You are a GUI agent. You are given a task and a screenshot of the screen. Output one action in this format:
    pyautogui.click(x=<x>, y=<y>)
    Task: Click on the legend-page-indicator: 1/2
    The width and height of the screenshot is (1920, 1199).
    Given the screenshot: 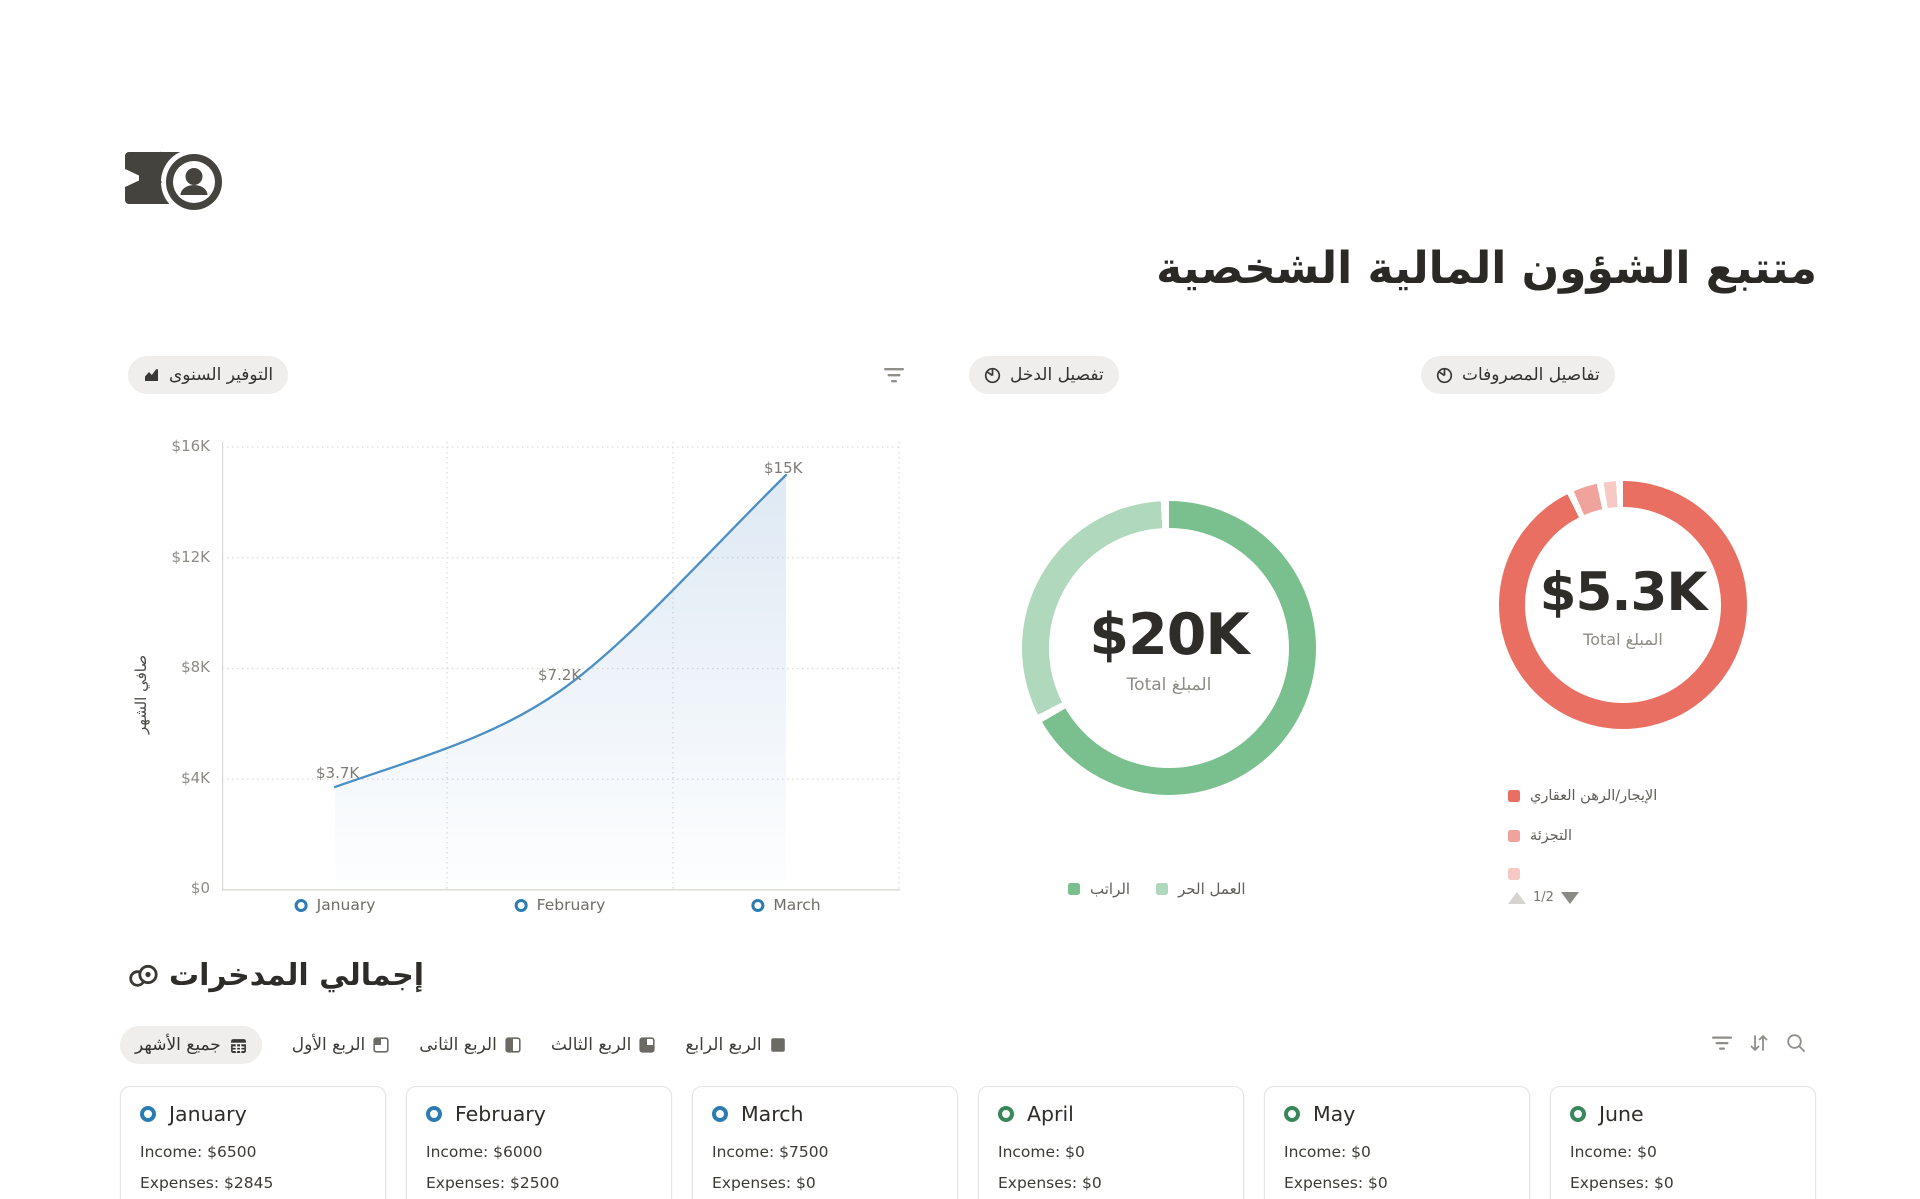 What is the action you would take?
    pyautogui.click(x=1543, y=897)
    